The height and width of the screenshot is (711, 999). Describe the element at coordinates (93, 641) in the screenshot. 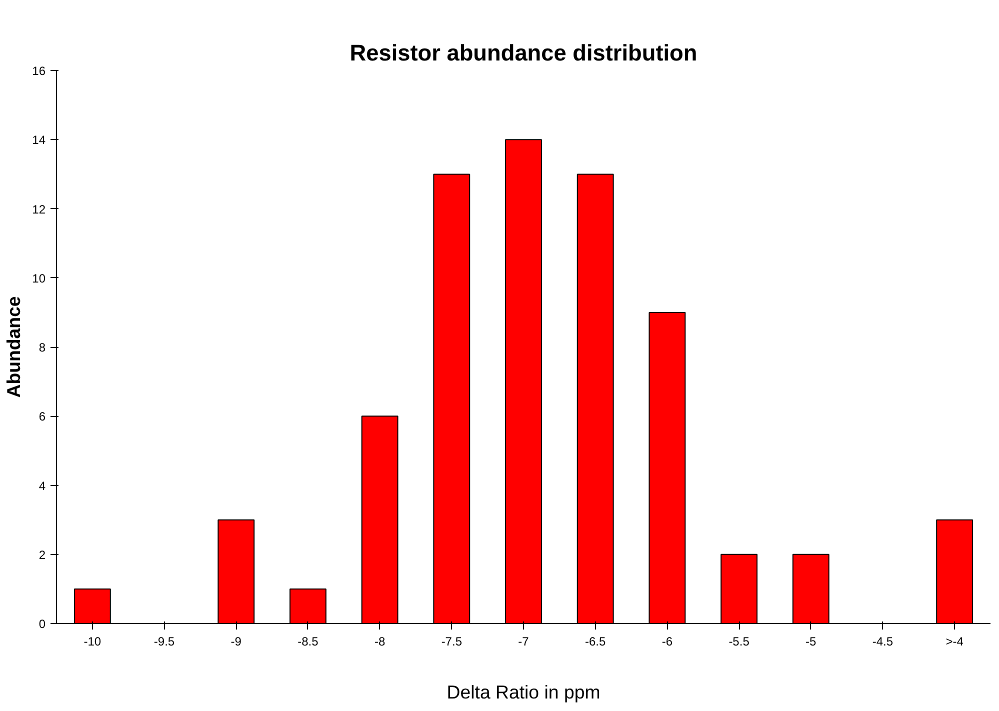

I see `x-tick-label: -10` at that location.